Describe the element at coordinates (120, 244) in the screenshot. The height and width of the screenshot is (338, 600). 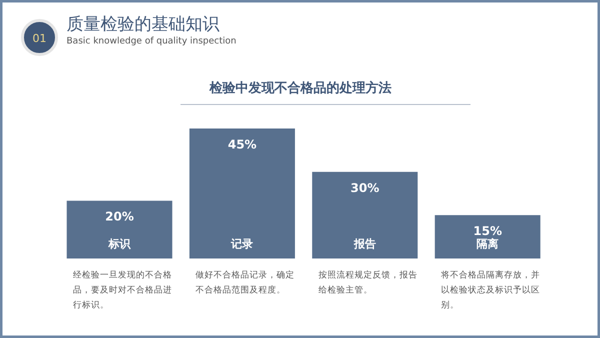
I see `x-tick-label: 标识` at that location.